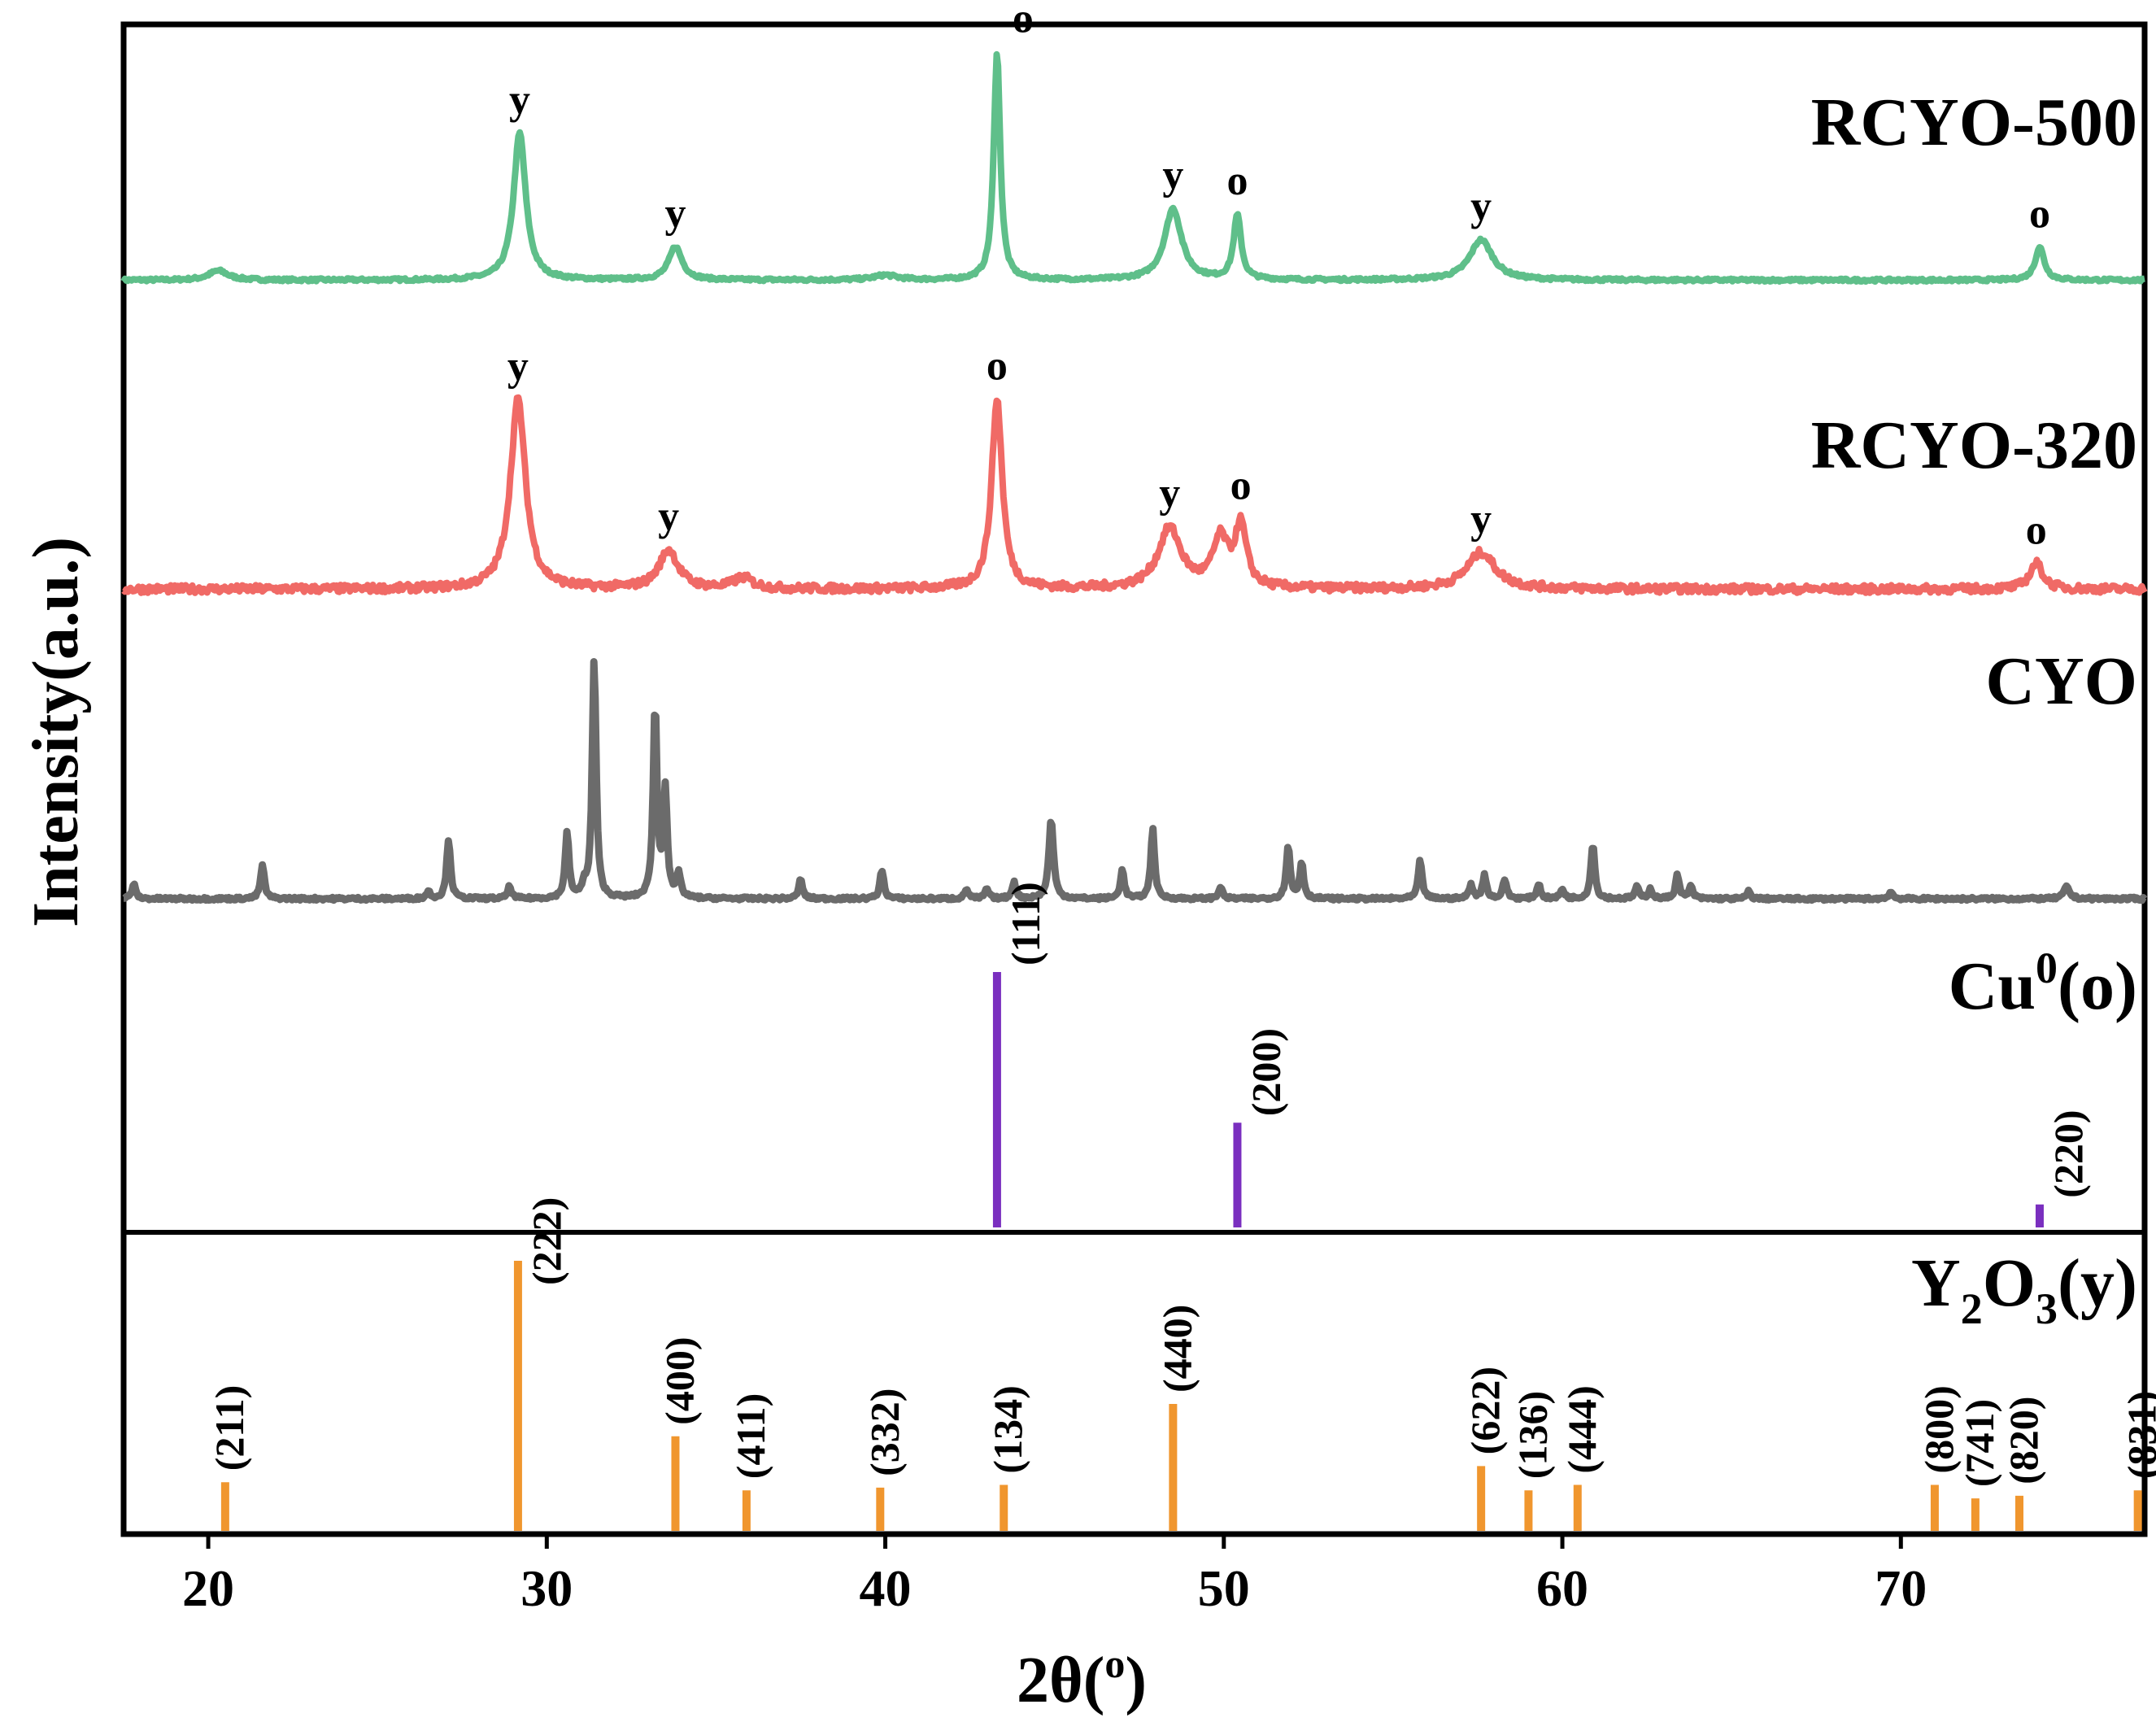  I want to click on x-tick-label-60: 60, so click(1562, 1588).